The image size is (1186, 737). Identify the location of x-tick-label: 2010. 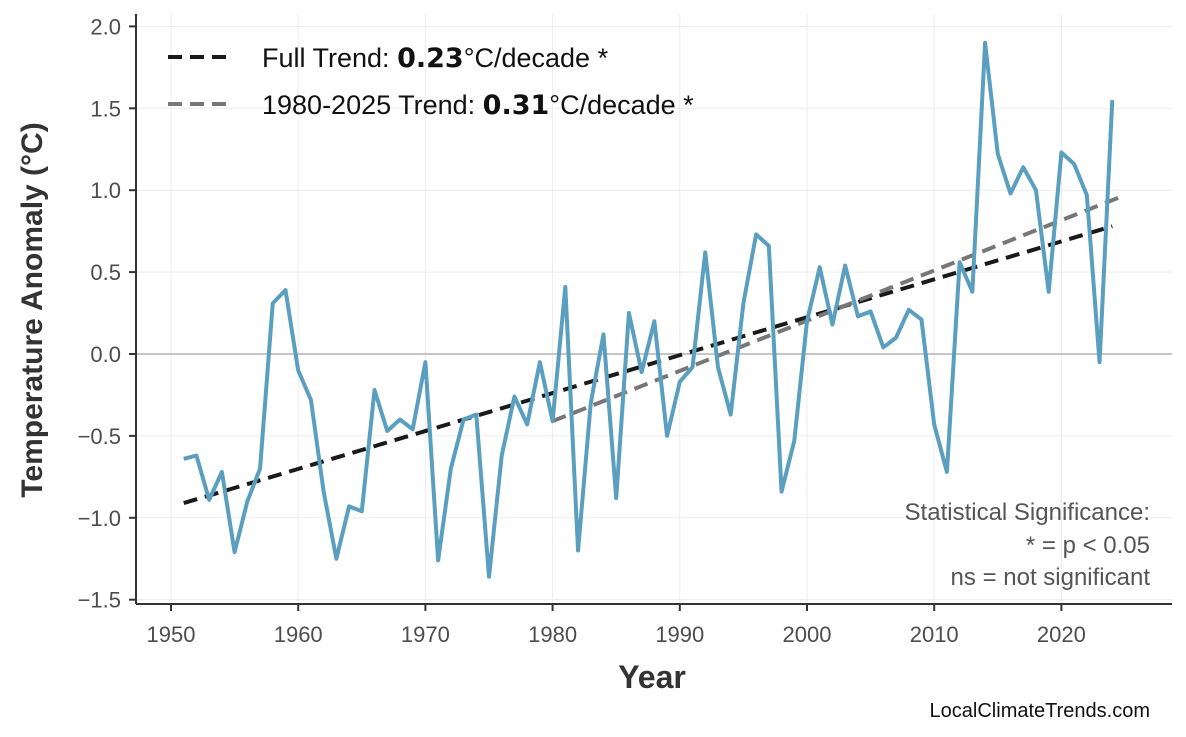
(934, 634).